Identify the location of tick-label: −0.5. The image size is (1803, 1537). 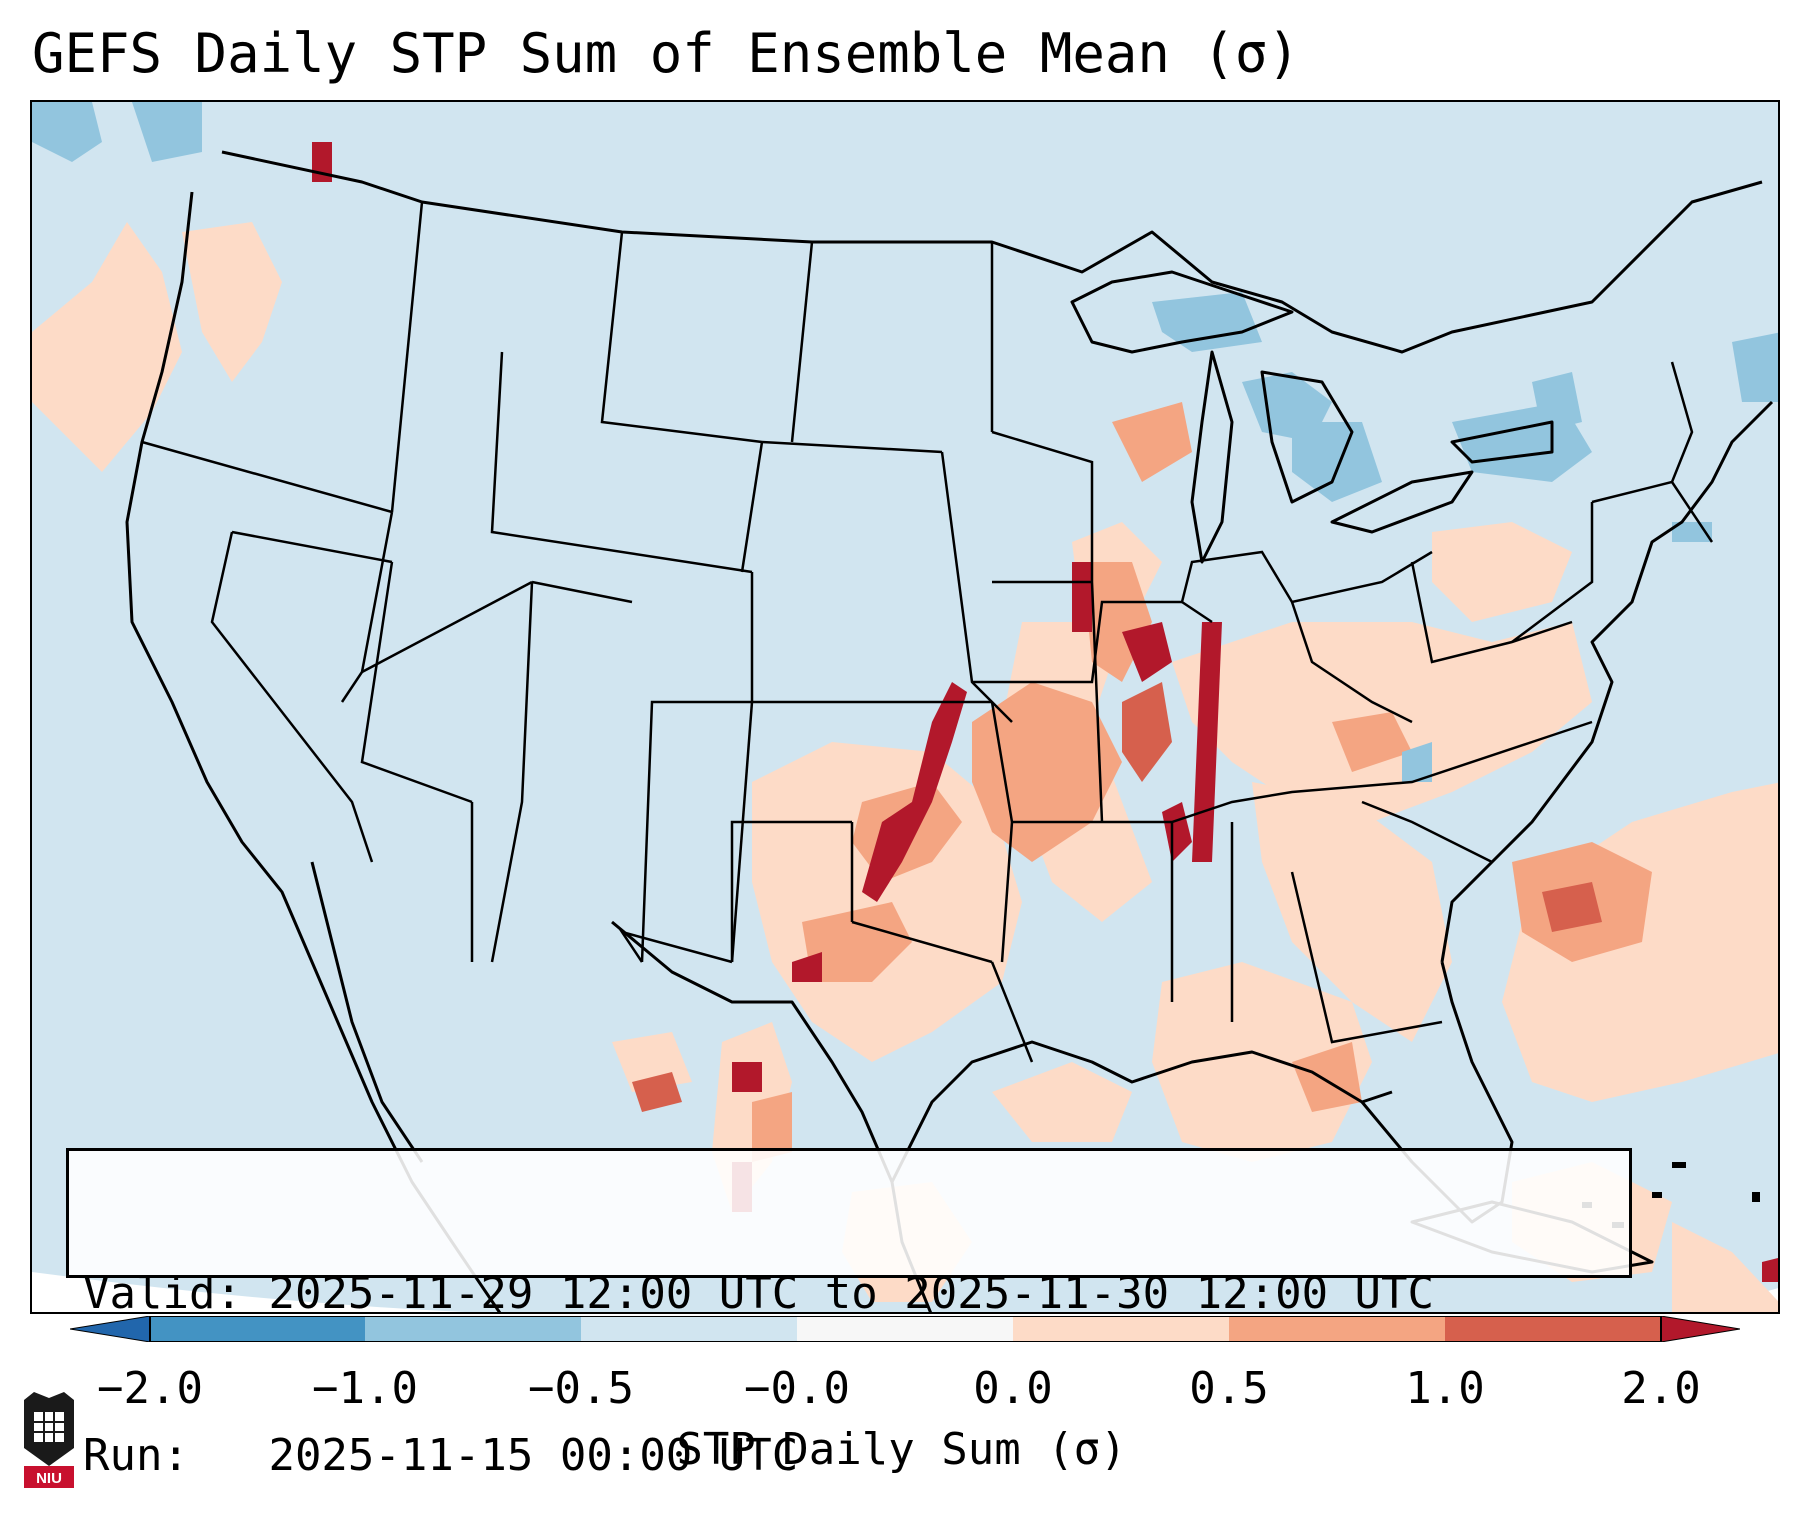
(581, 1388).